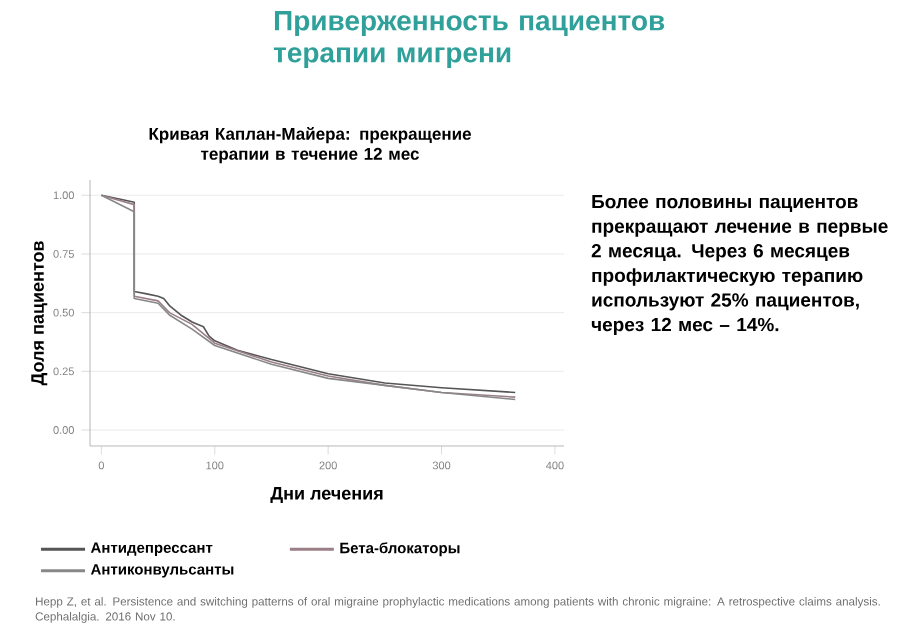 This screenshot has width=924, height=640. I want to click on chart-title: Приверженность пациентов терапии мигрени, so click(469, 40).